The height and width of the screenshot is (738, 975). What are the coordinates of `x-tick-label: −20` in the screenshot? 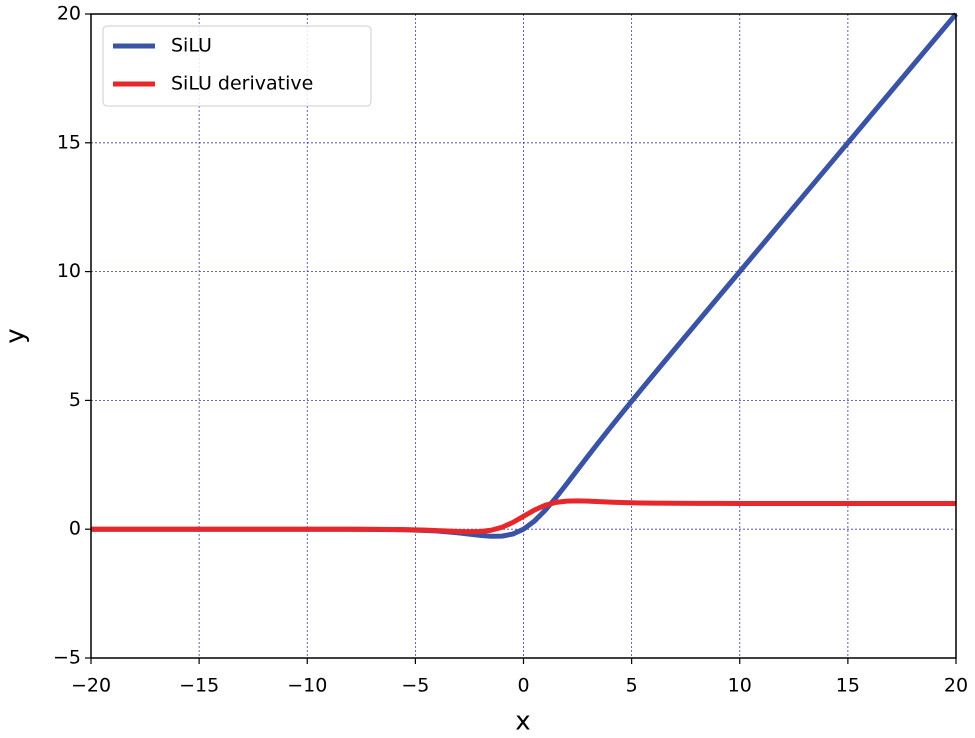 It's located at (91, 686).